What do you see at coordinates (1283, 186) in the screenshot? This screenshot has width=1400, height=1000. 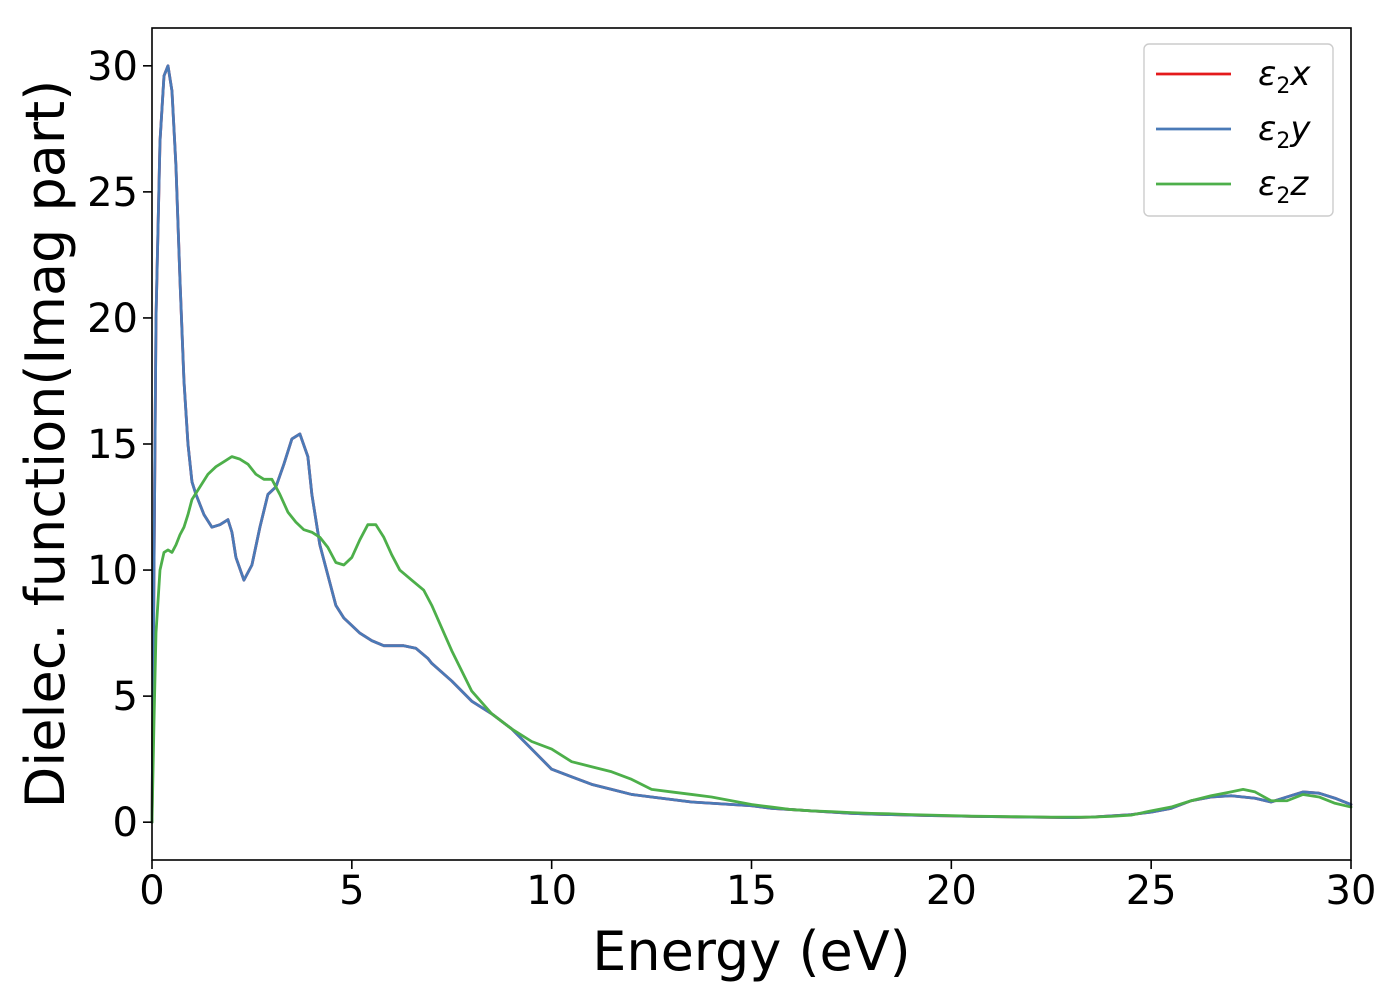 I see `legend-label: ε2z` at bounding box center [1283, 186].